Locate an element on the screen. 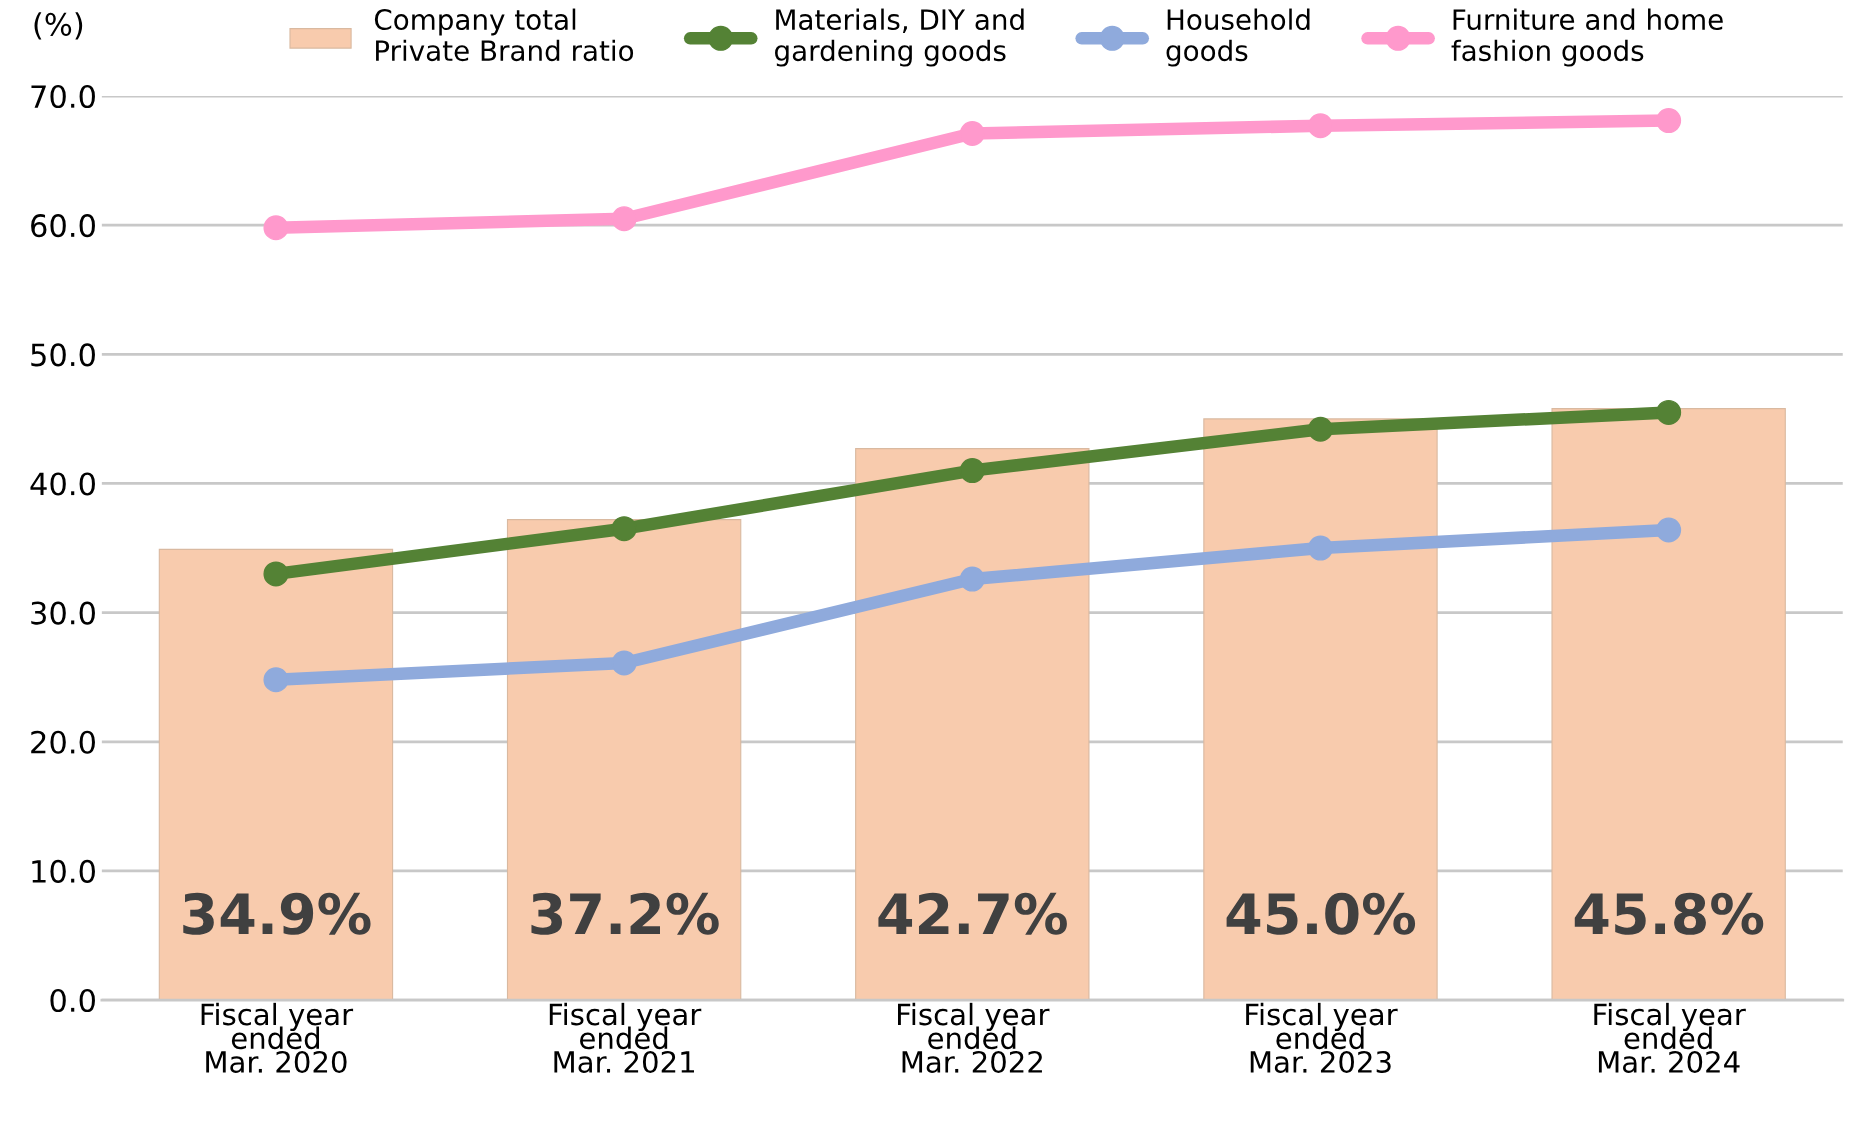 This screenshot has height=1130, width=1852. y-tick-label: 30.0 is located at coordinates (63, 613).